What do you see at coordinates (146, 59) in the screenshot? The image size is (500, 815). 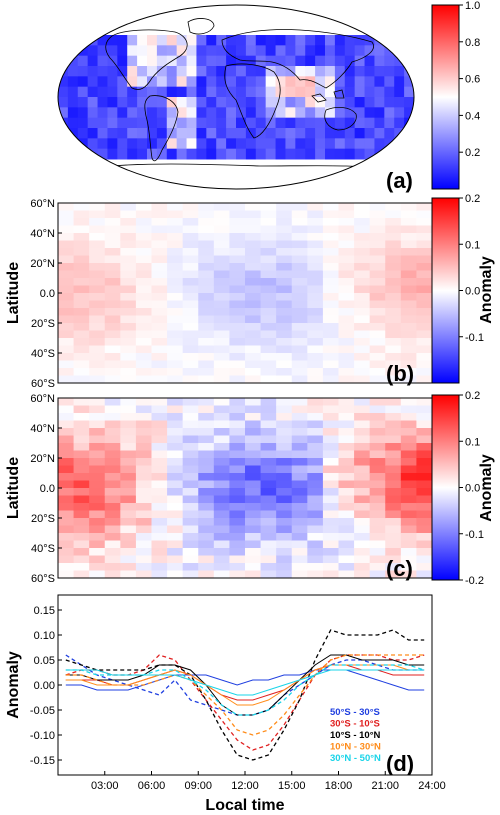 I see `coast-north-america` at bounding box center [146, 59].